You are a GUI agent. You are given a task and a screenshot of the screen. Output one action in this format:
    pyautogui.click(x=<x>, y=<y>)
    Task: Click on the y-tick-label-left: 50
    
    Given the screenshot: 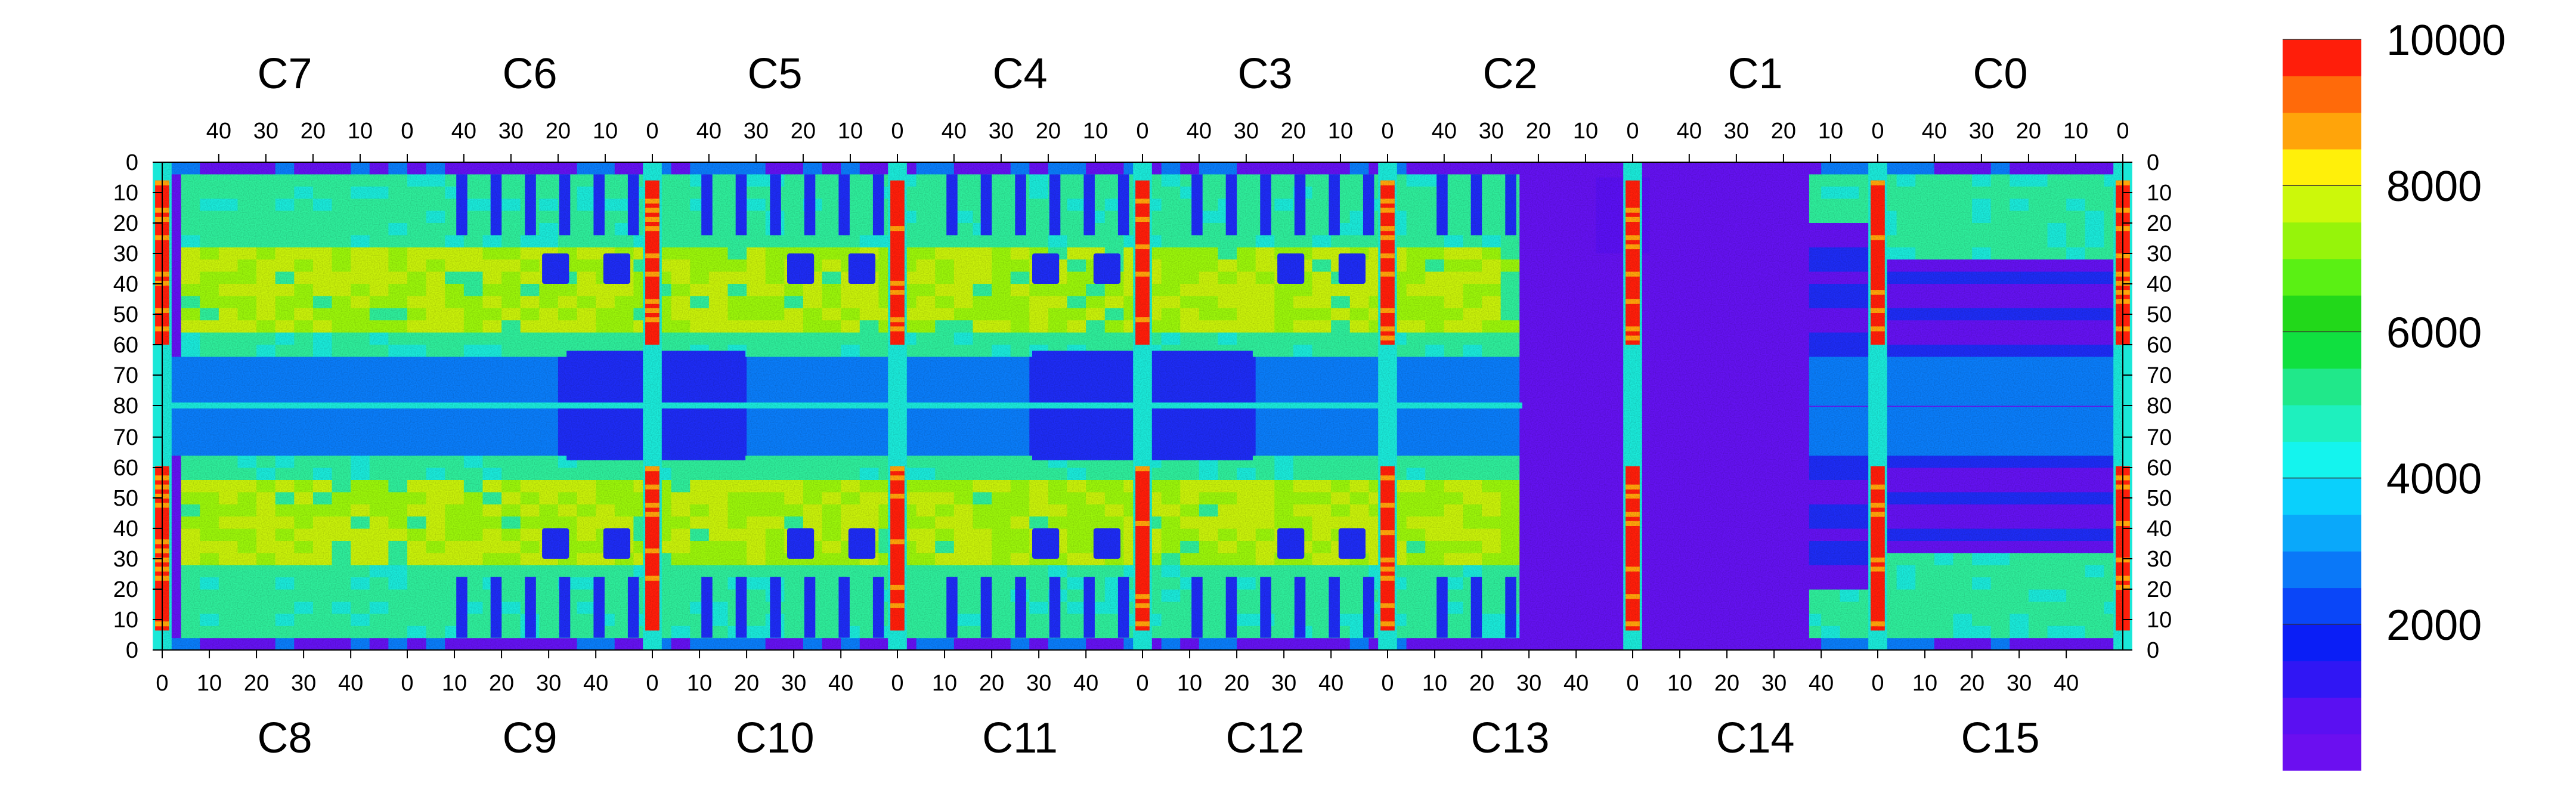 What is the action you would take?
    pyautogui.click(x=125, y=314)
    